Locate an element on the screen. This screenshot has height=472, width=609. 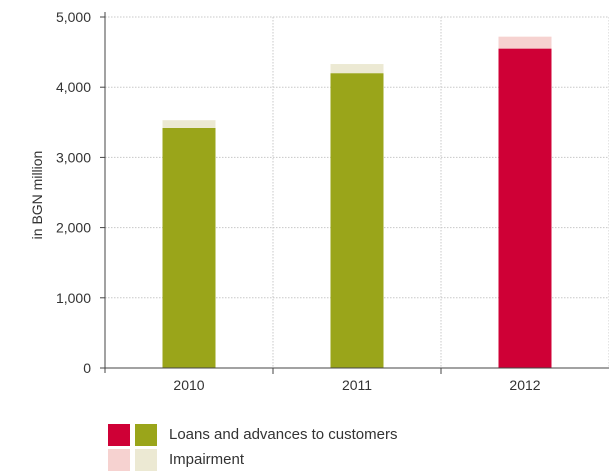
bar-loans-2011 is located at coordinates (357, 220).